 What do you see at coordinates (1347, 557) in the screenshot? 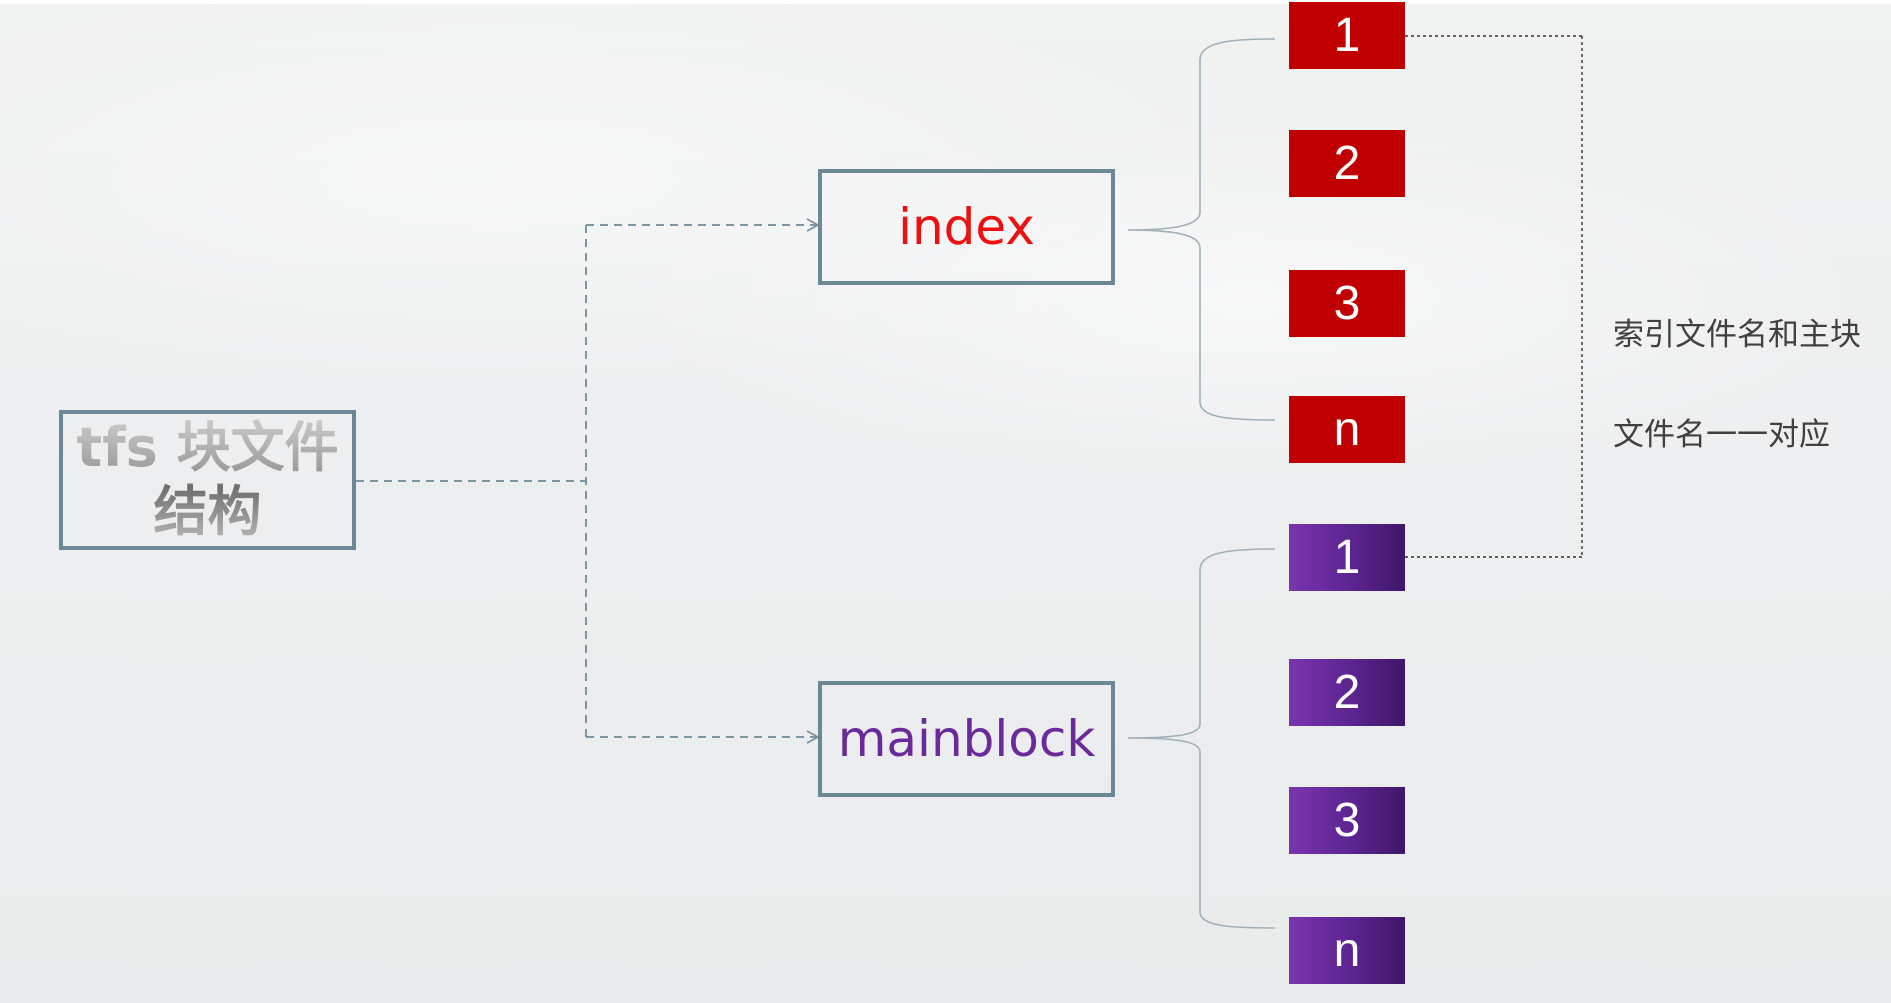
I see `mainblock-item-1: 1` at bounding box center [1347, 557].